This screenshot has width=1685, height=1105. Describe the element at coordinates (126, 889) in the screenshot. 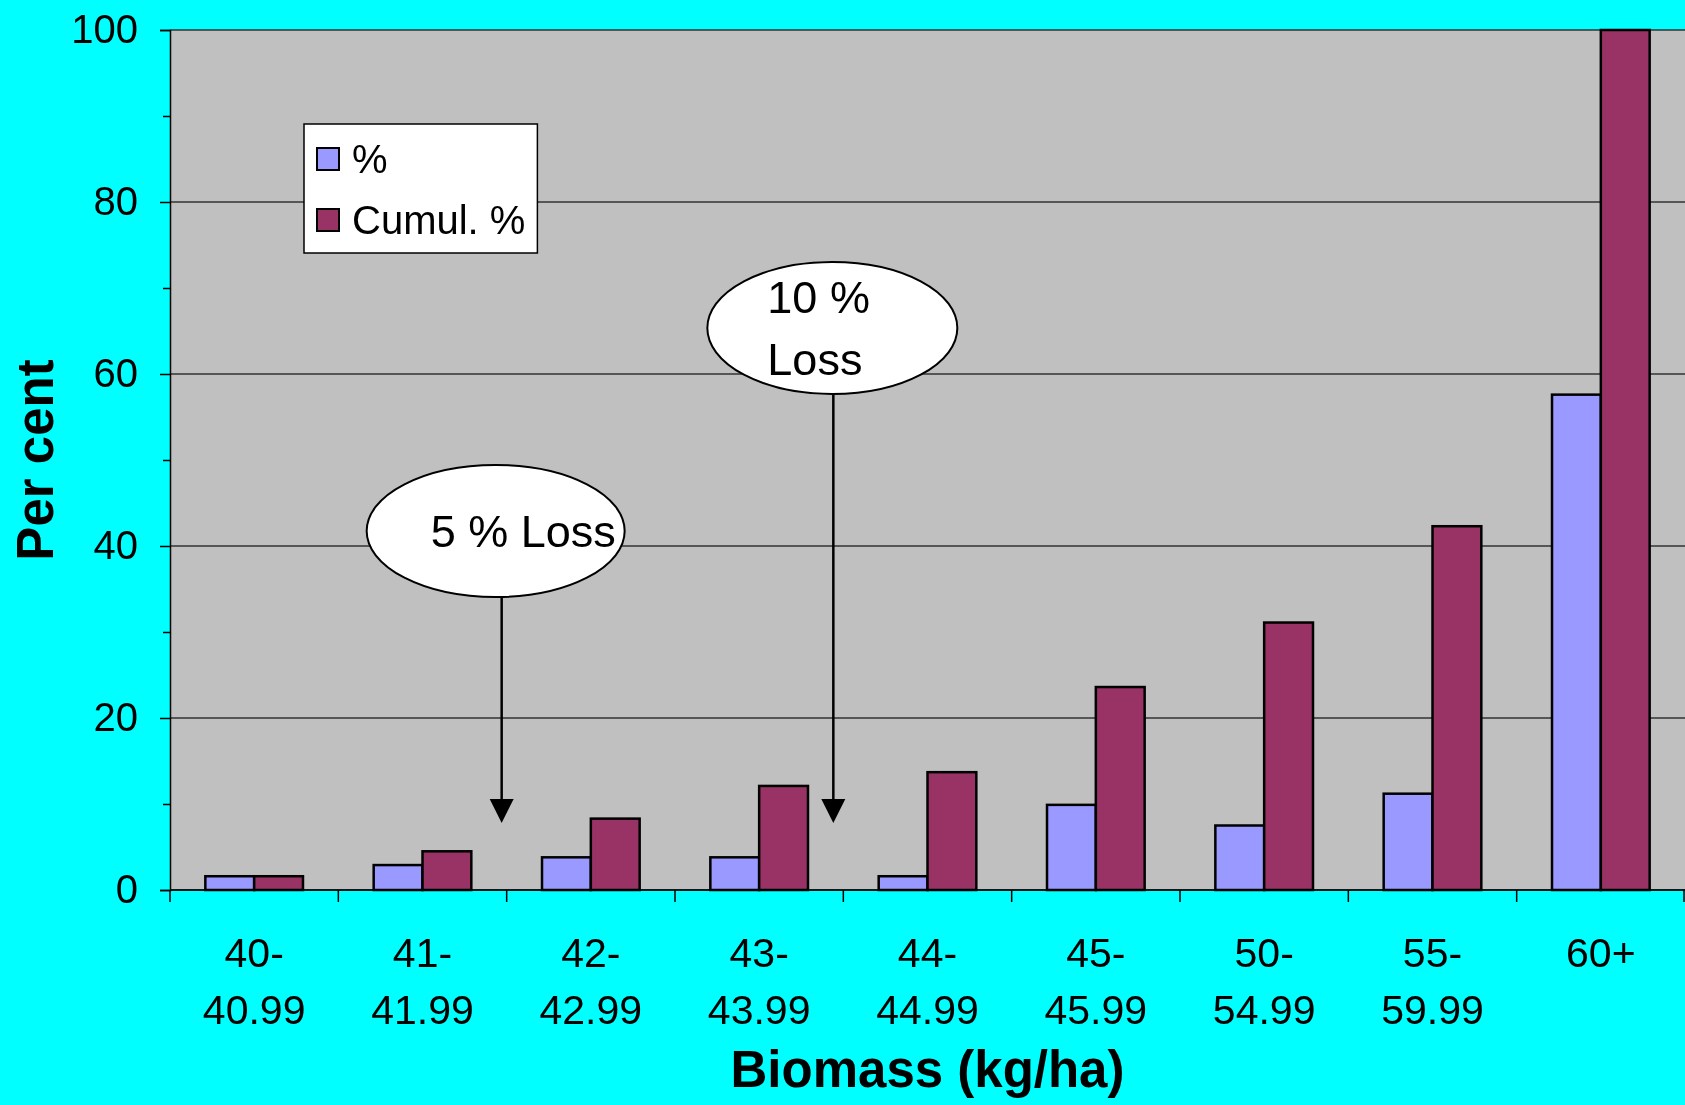

I see `y-tick-label: 0` at that location.